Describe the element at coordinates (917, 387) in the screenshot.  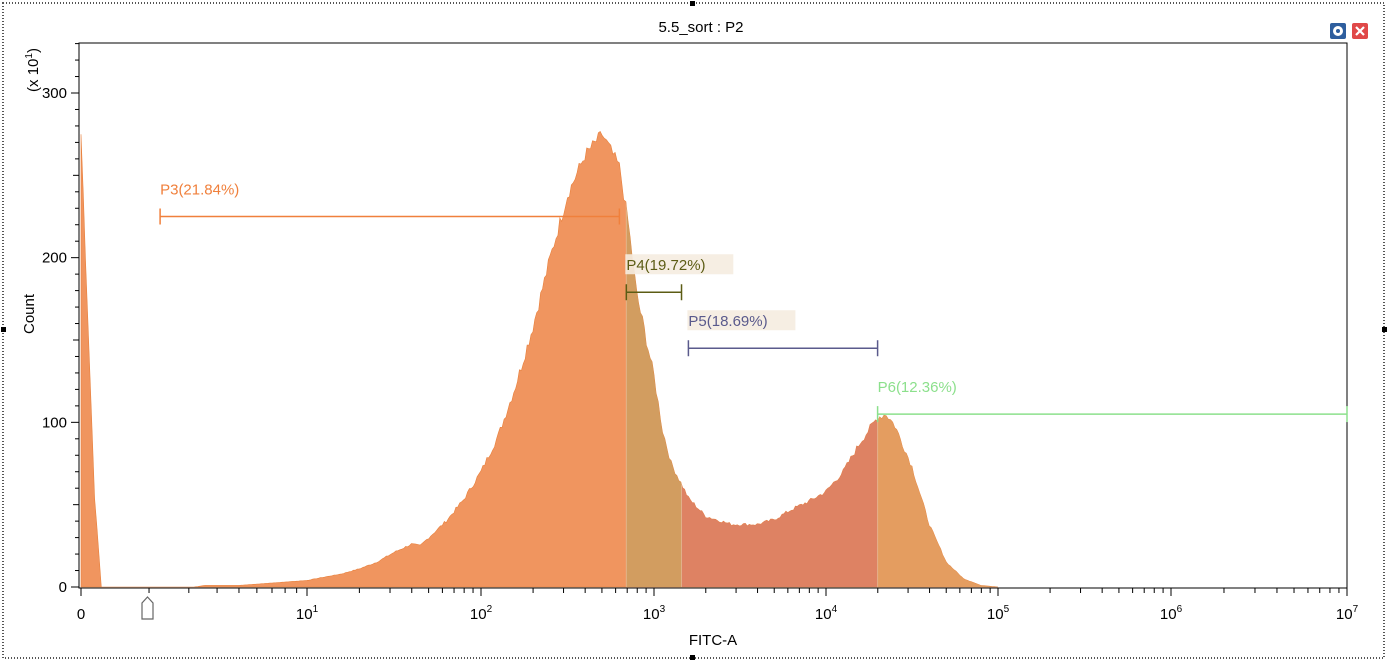
I see `gate-label: P6(12.36%)` at that location.